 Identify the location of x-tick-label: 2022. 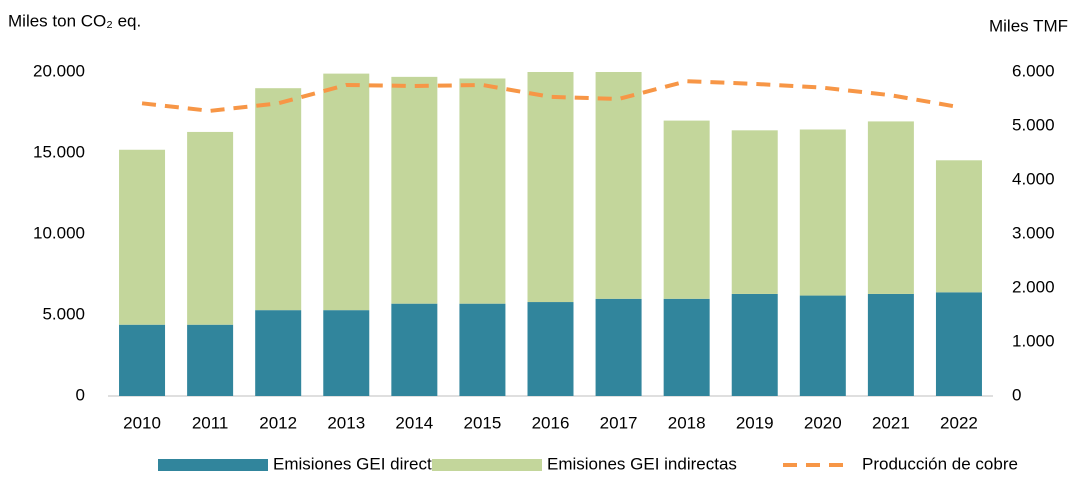
(959, 422).